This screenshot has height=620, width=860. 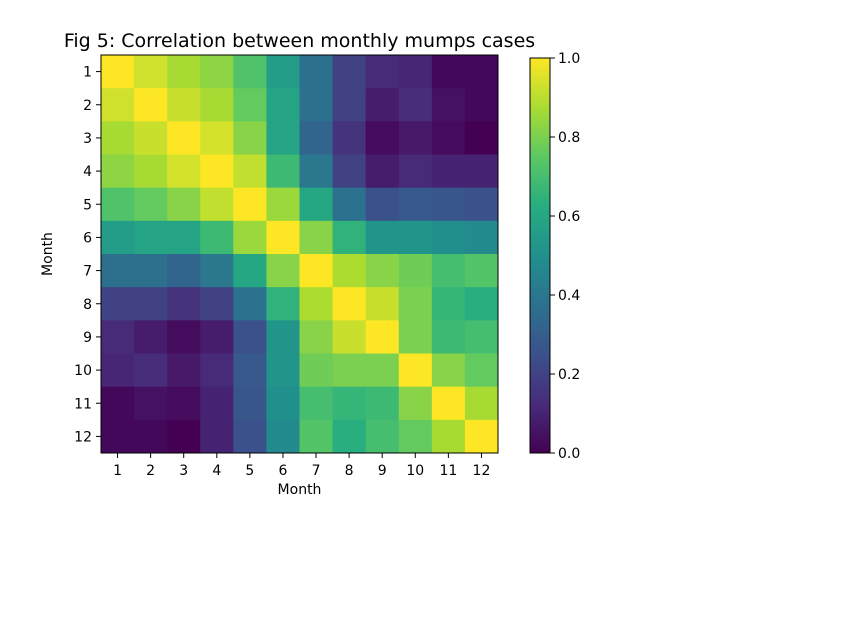 I want to click on y-tick-label: 2, so click(x=87, y=106).